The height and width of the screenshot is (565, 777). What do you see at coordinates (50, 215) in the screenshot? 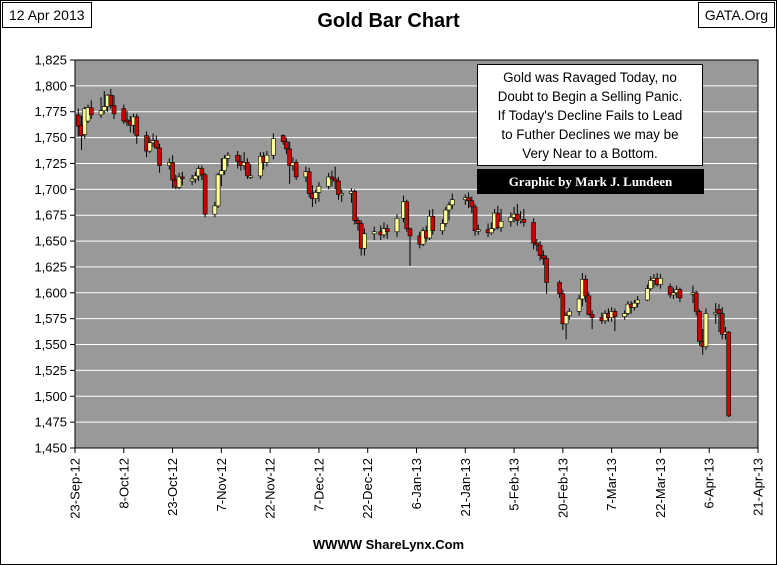
I see `y-tick-label: 1,675` at bounding box center [50, 215].